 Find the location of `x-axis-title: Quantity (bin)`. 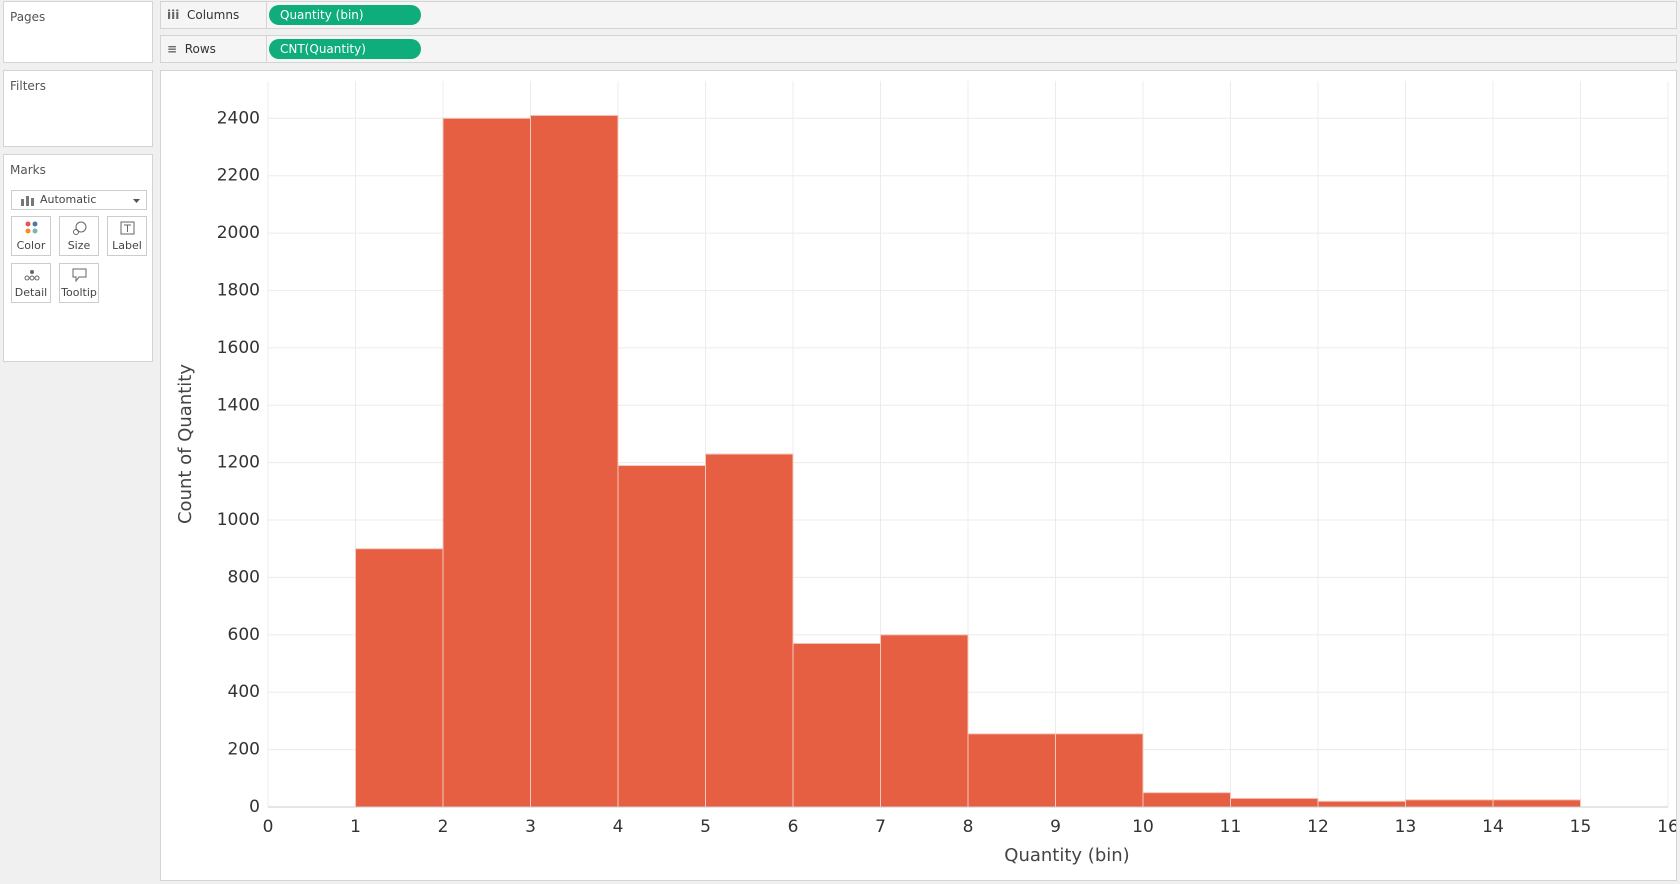

x-axis-title: Quantity (bin) is located at coordinates (1066, 855).